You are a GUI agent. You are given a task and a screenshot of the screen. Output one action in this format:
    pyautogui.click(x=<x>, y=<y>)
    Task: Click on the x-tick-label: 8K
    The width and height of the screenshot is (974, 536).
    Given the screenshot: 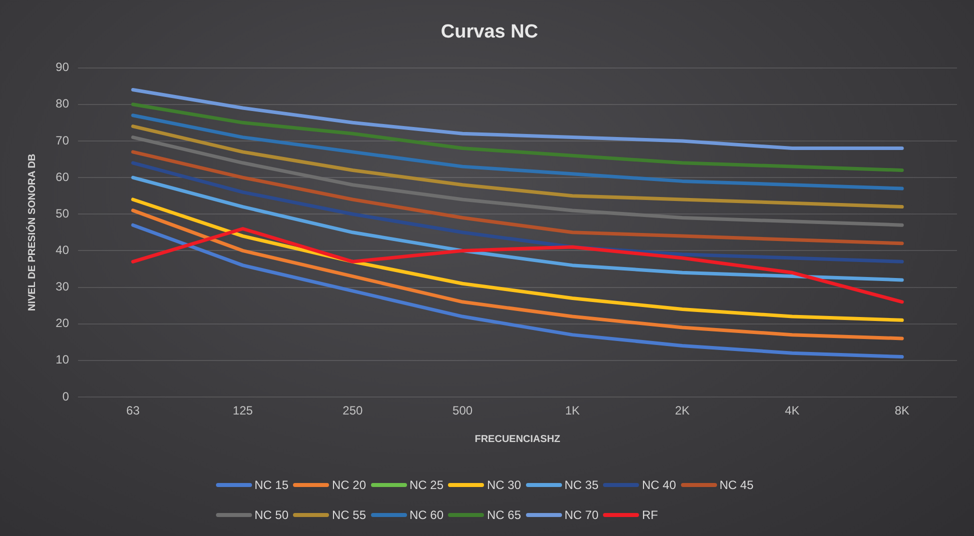 What is the action you would take?
    pyautogui.click(x=902, y=411)
    